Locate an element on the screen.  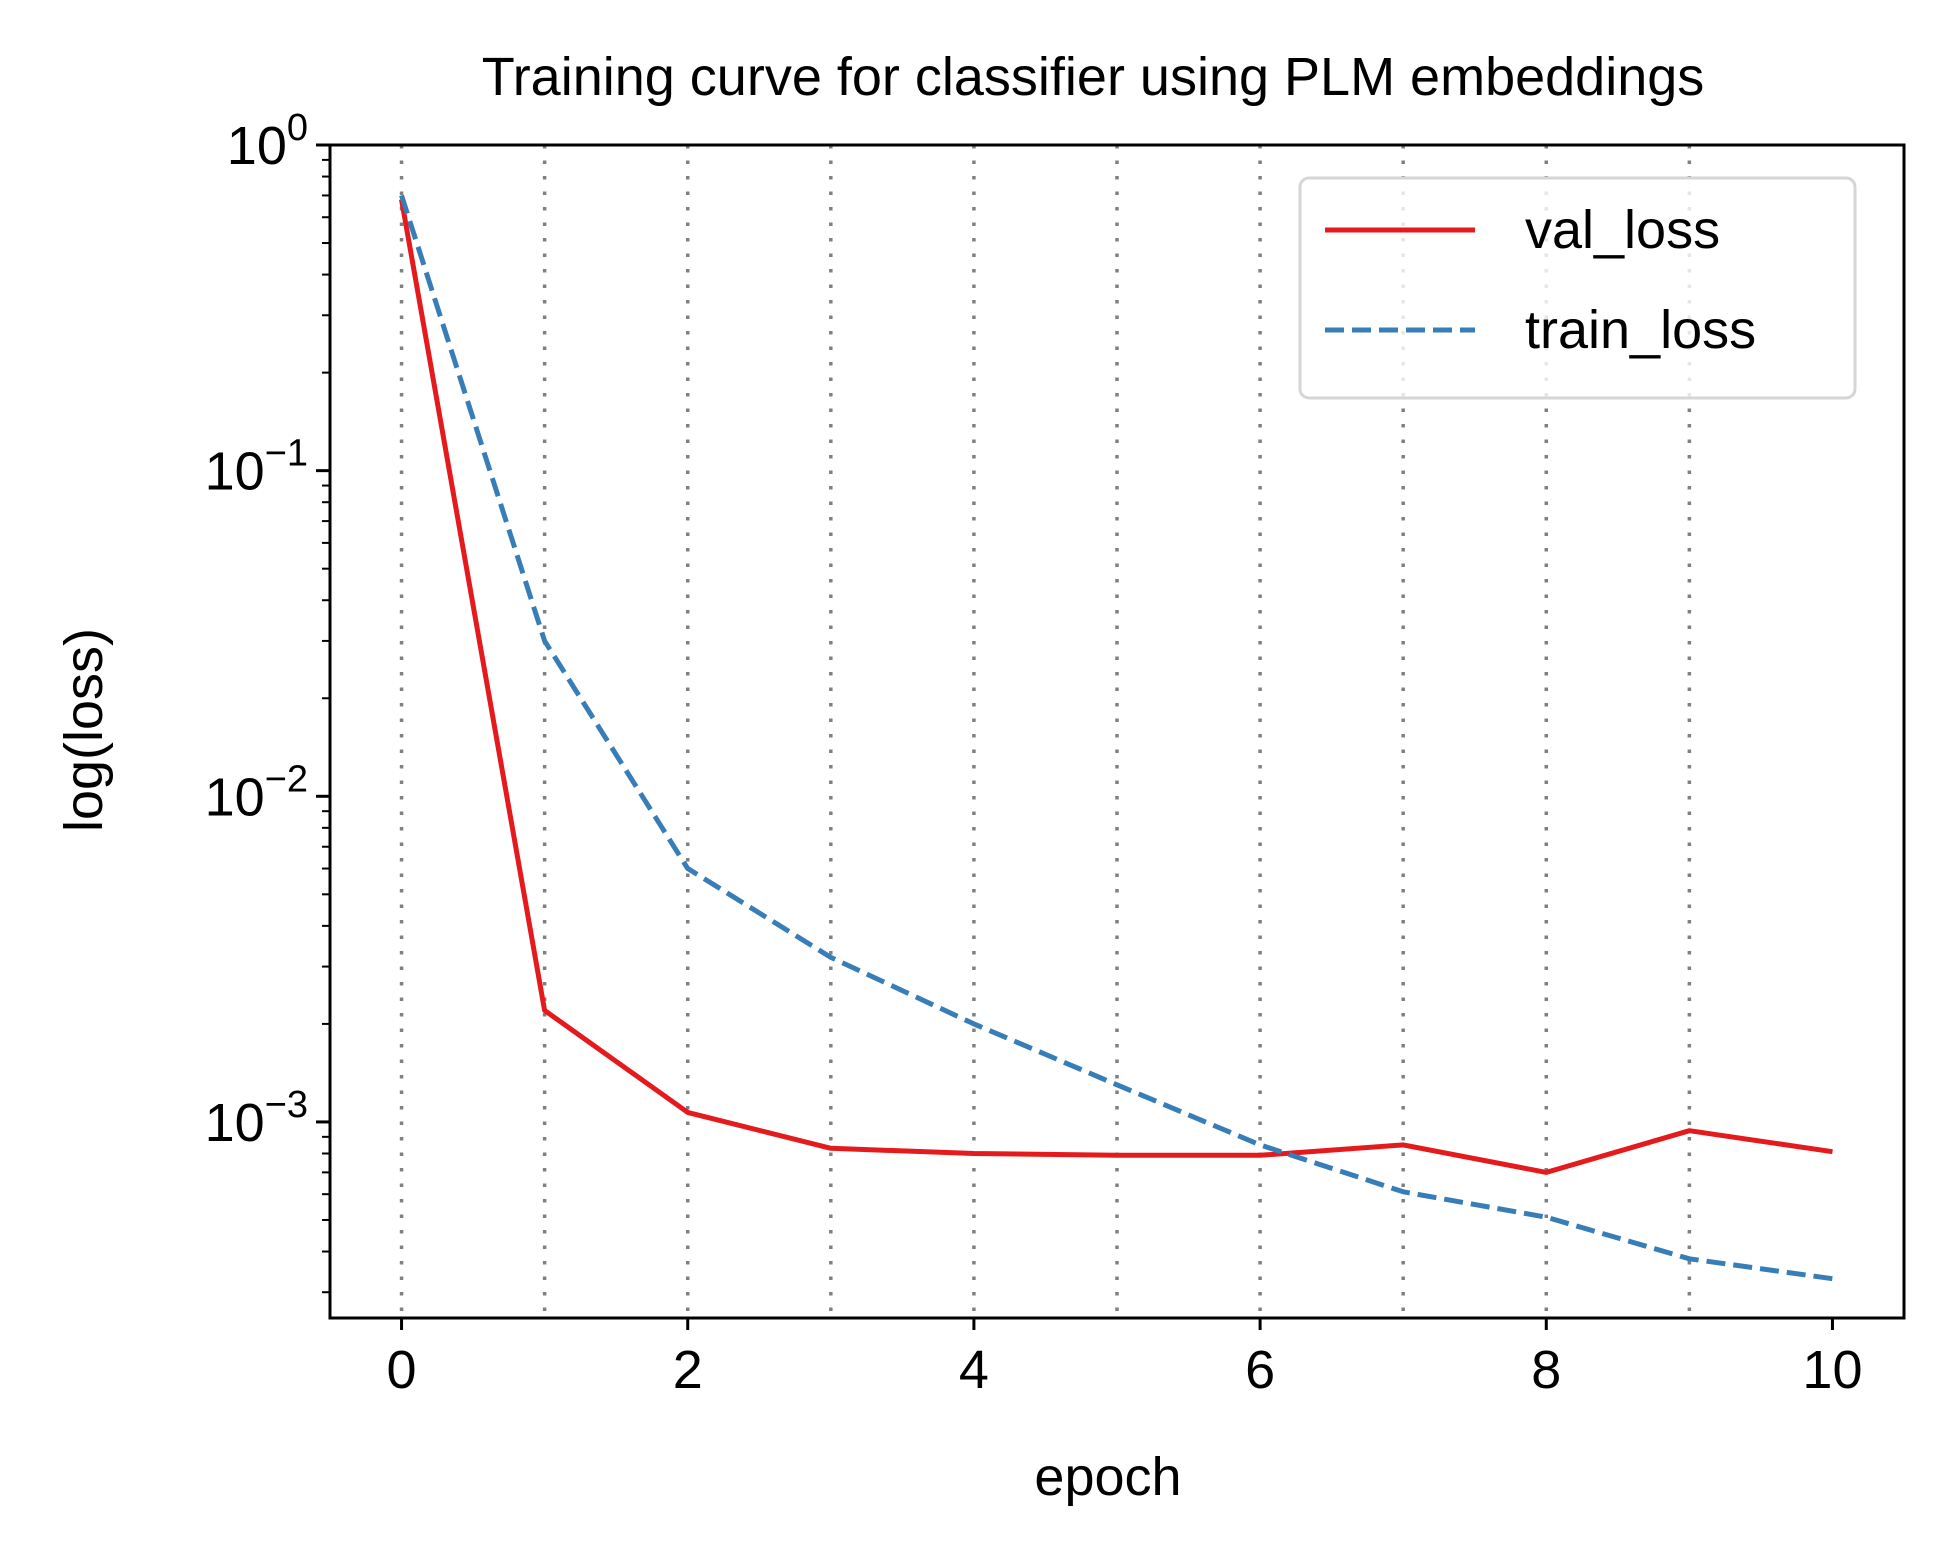
legend-label-val-loss: val_loss is located at coordinates (1622, 230).